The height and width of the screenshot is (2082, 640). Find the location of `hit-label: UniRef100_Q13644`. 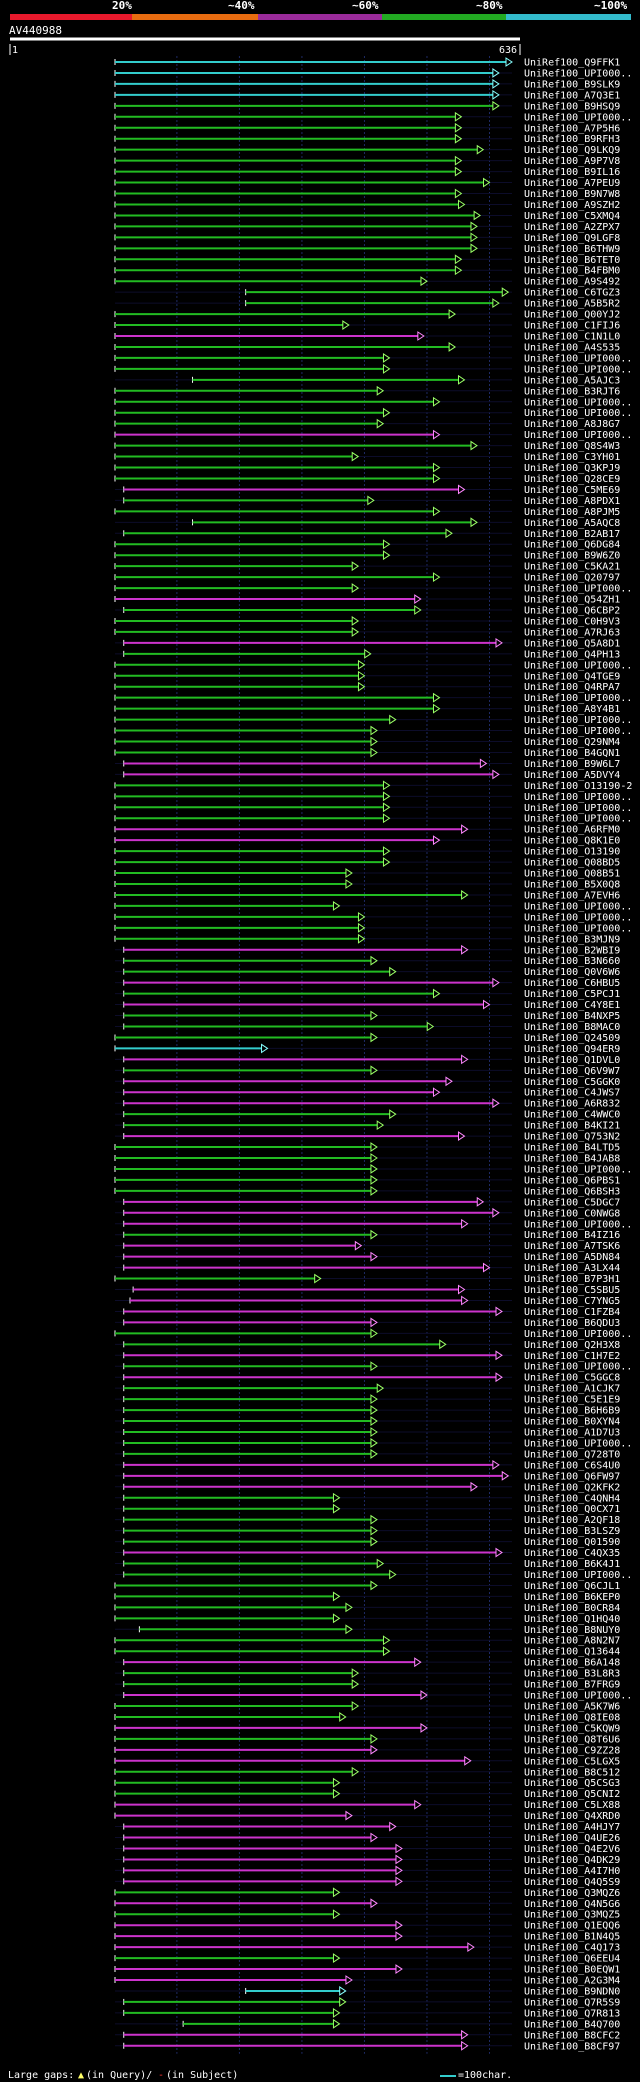

hit-label: UniRef100_Q13644 is located at coordinates (572, 1652).